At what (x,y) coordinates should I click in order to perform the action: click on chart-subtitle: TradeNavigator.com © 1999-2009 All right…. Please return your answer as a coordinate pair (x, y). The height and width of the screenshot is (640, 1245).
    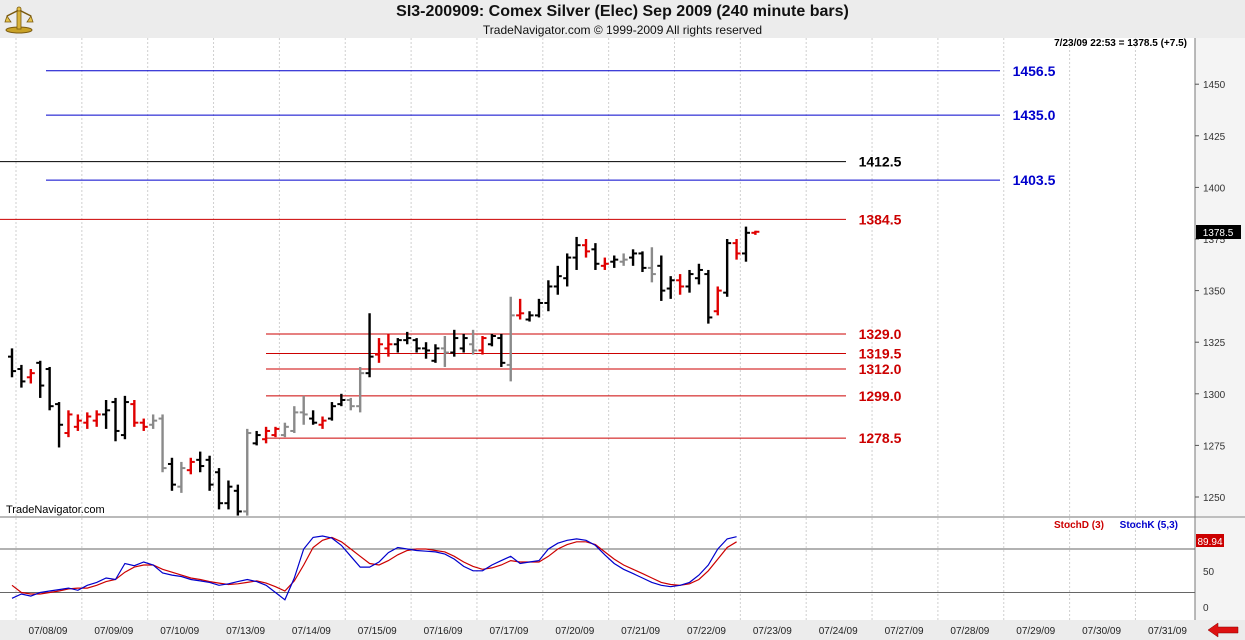
    Looking at the image, I should click on (622, 30).